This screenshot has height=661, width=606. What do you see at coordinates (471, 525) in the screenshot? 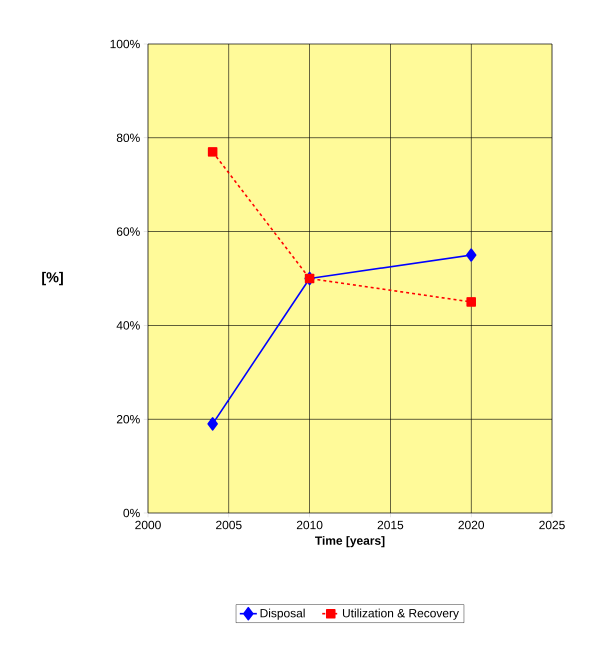
I see `x-tick-label: 2020` at bounding box center [471, 525].